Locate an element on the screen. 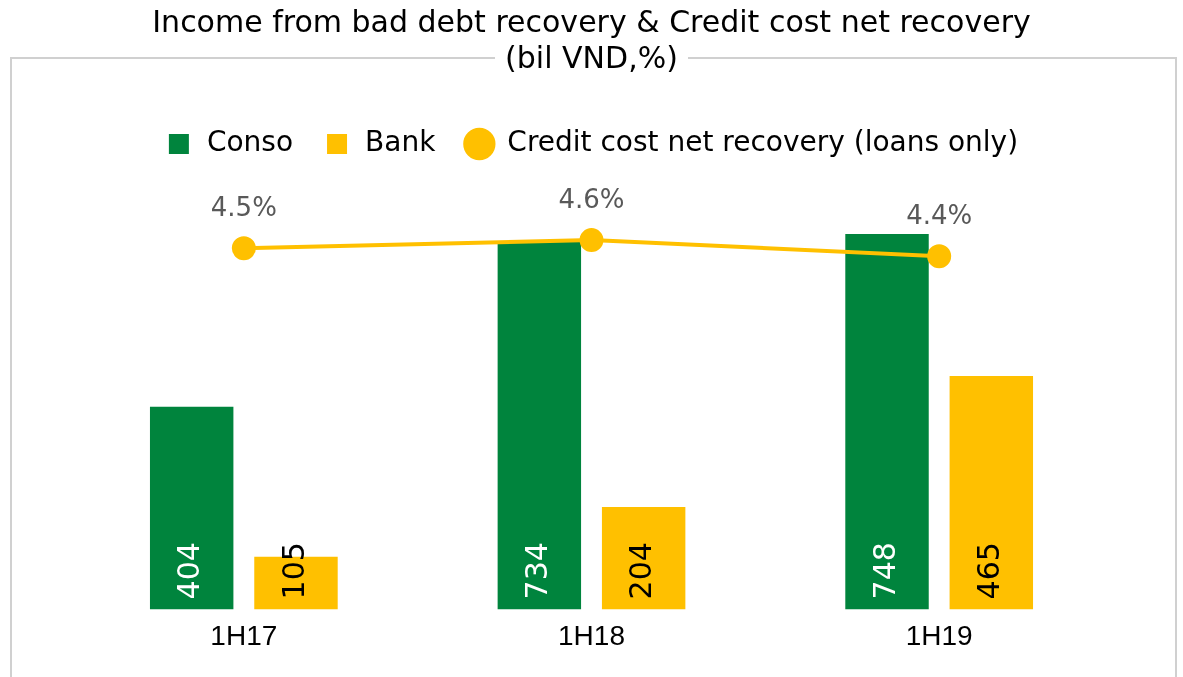 Image resolution: width=1183 pixels, height=677 pixels. x-tick-label: 1H17 is located at coordinates (244, 635).